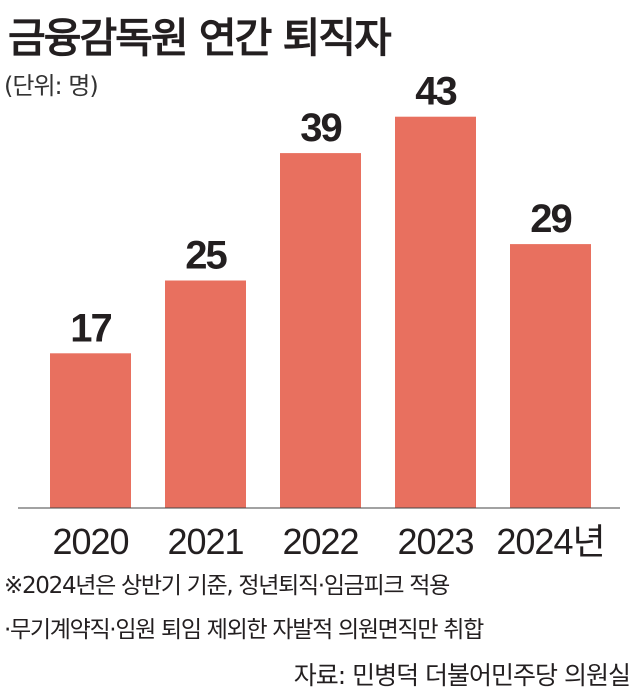 The image size is (638, 696). What do you see at coordinates (435, 312) in the screenshot?
I see `bar-2023` at bounding box center [435, 312].